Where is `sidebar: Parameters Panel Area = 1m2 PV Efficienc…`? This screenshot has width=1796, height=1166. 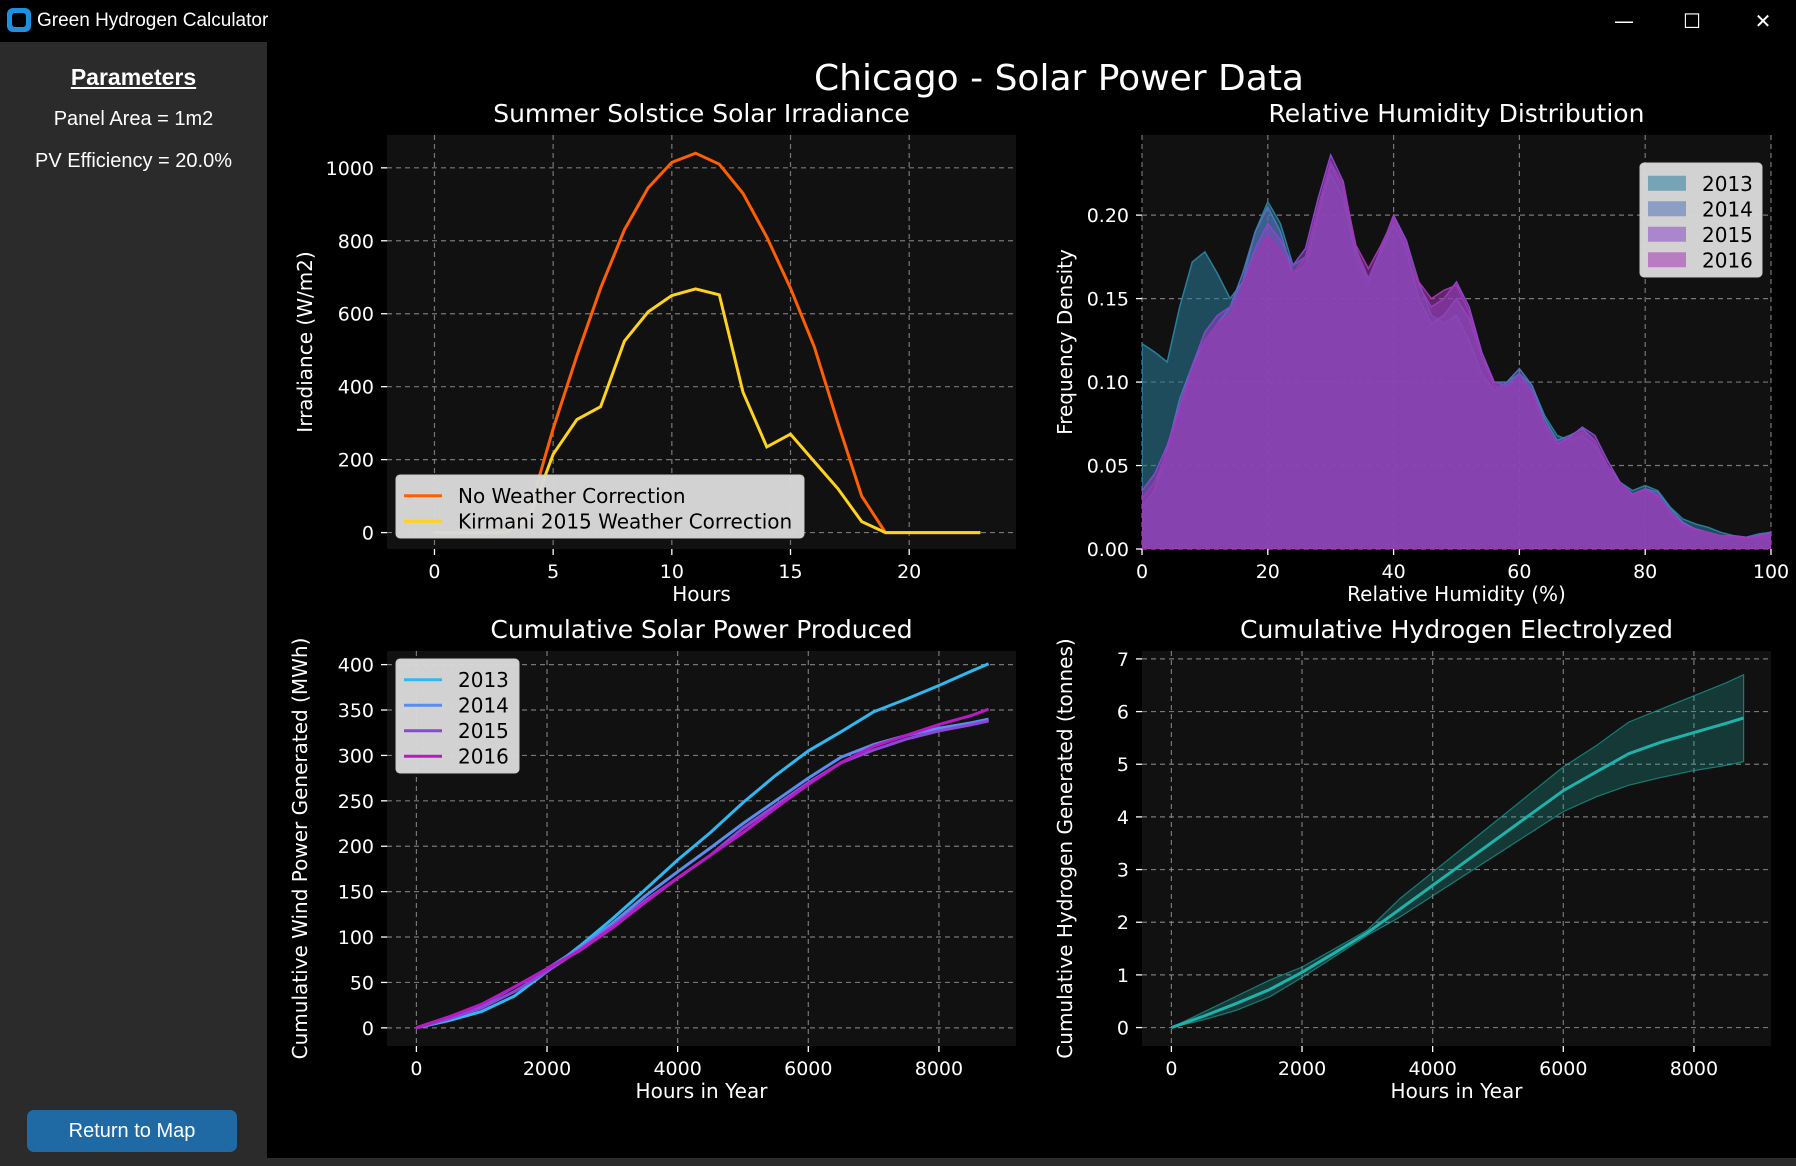 sidebar: Parameters Panel Area = 1m2 PV Efficienc… is located at coordinates (133, 604).